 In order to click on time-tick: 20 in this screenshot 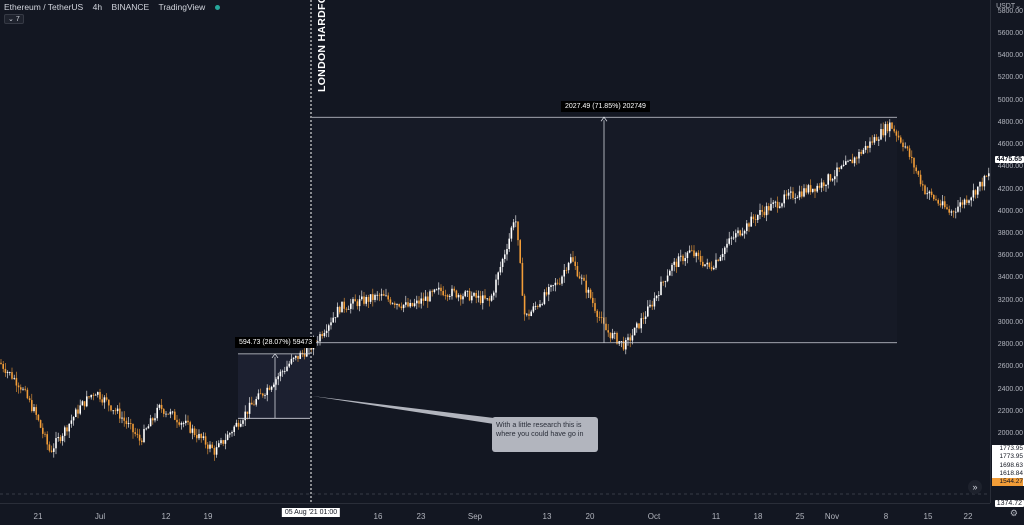, I will do `click(590, 516)`.